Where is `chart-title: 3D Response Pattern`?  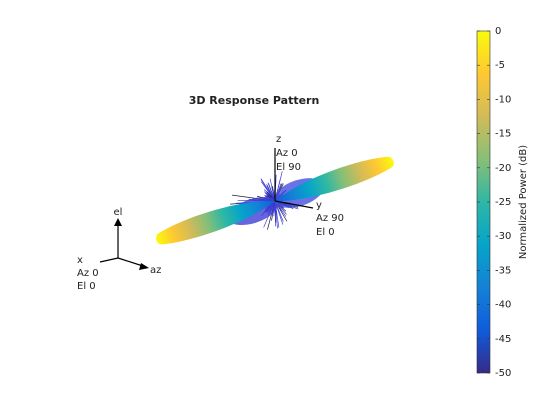
chart-title: 3D Response Pattern is located at coordinates (254, 100).